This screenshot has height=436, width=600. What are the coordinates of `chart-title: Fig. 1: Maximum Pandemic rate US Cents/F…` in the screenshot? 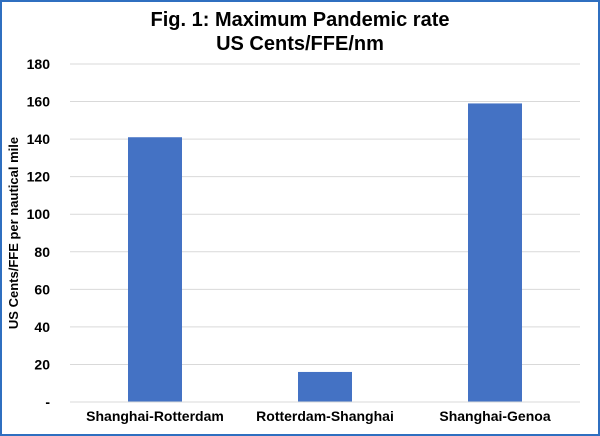 It's located at (300, 32).